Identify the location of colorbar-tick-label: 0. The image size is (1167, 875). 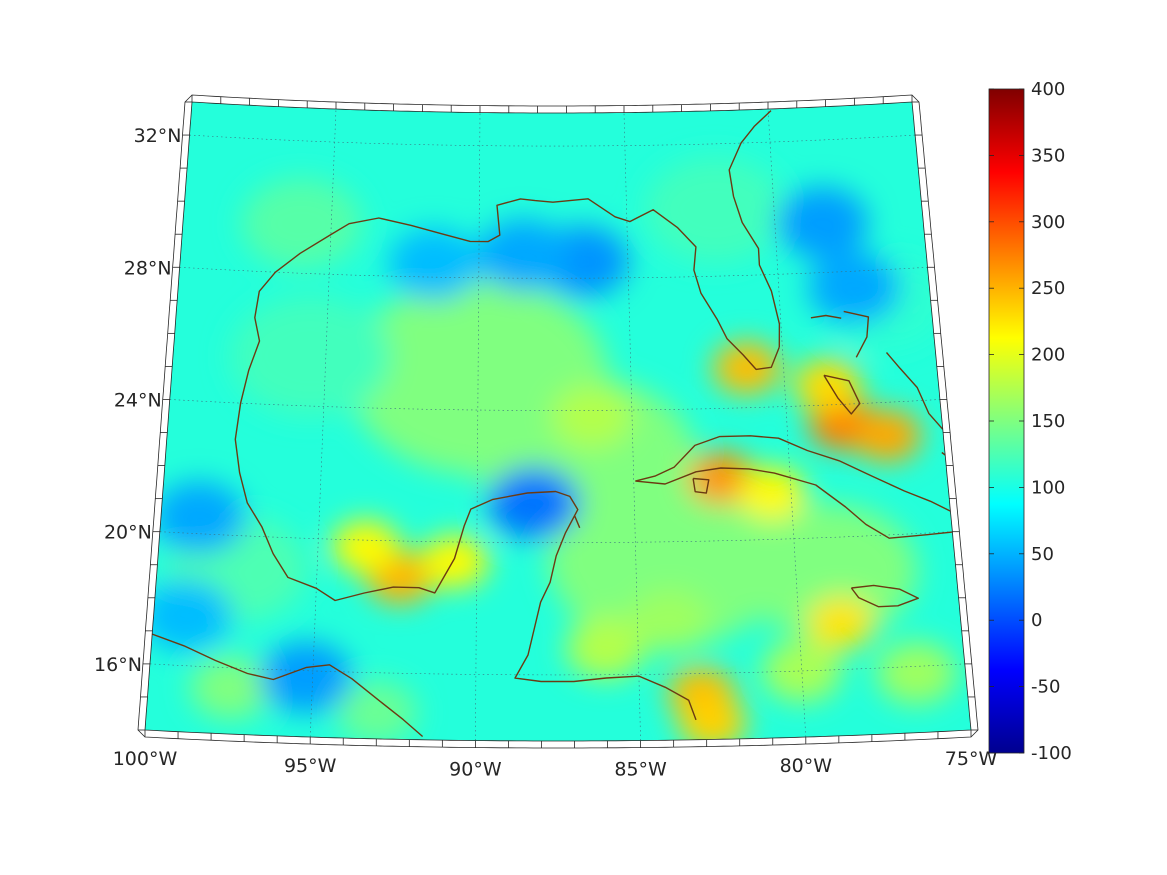
(1036, 620).